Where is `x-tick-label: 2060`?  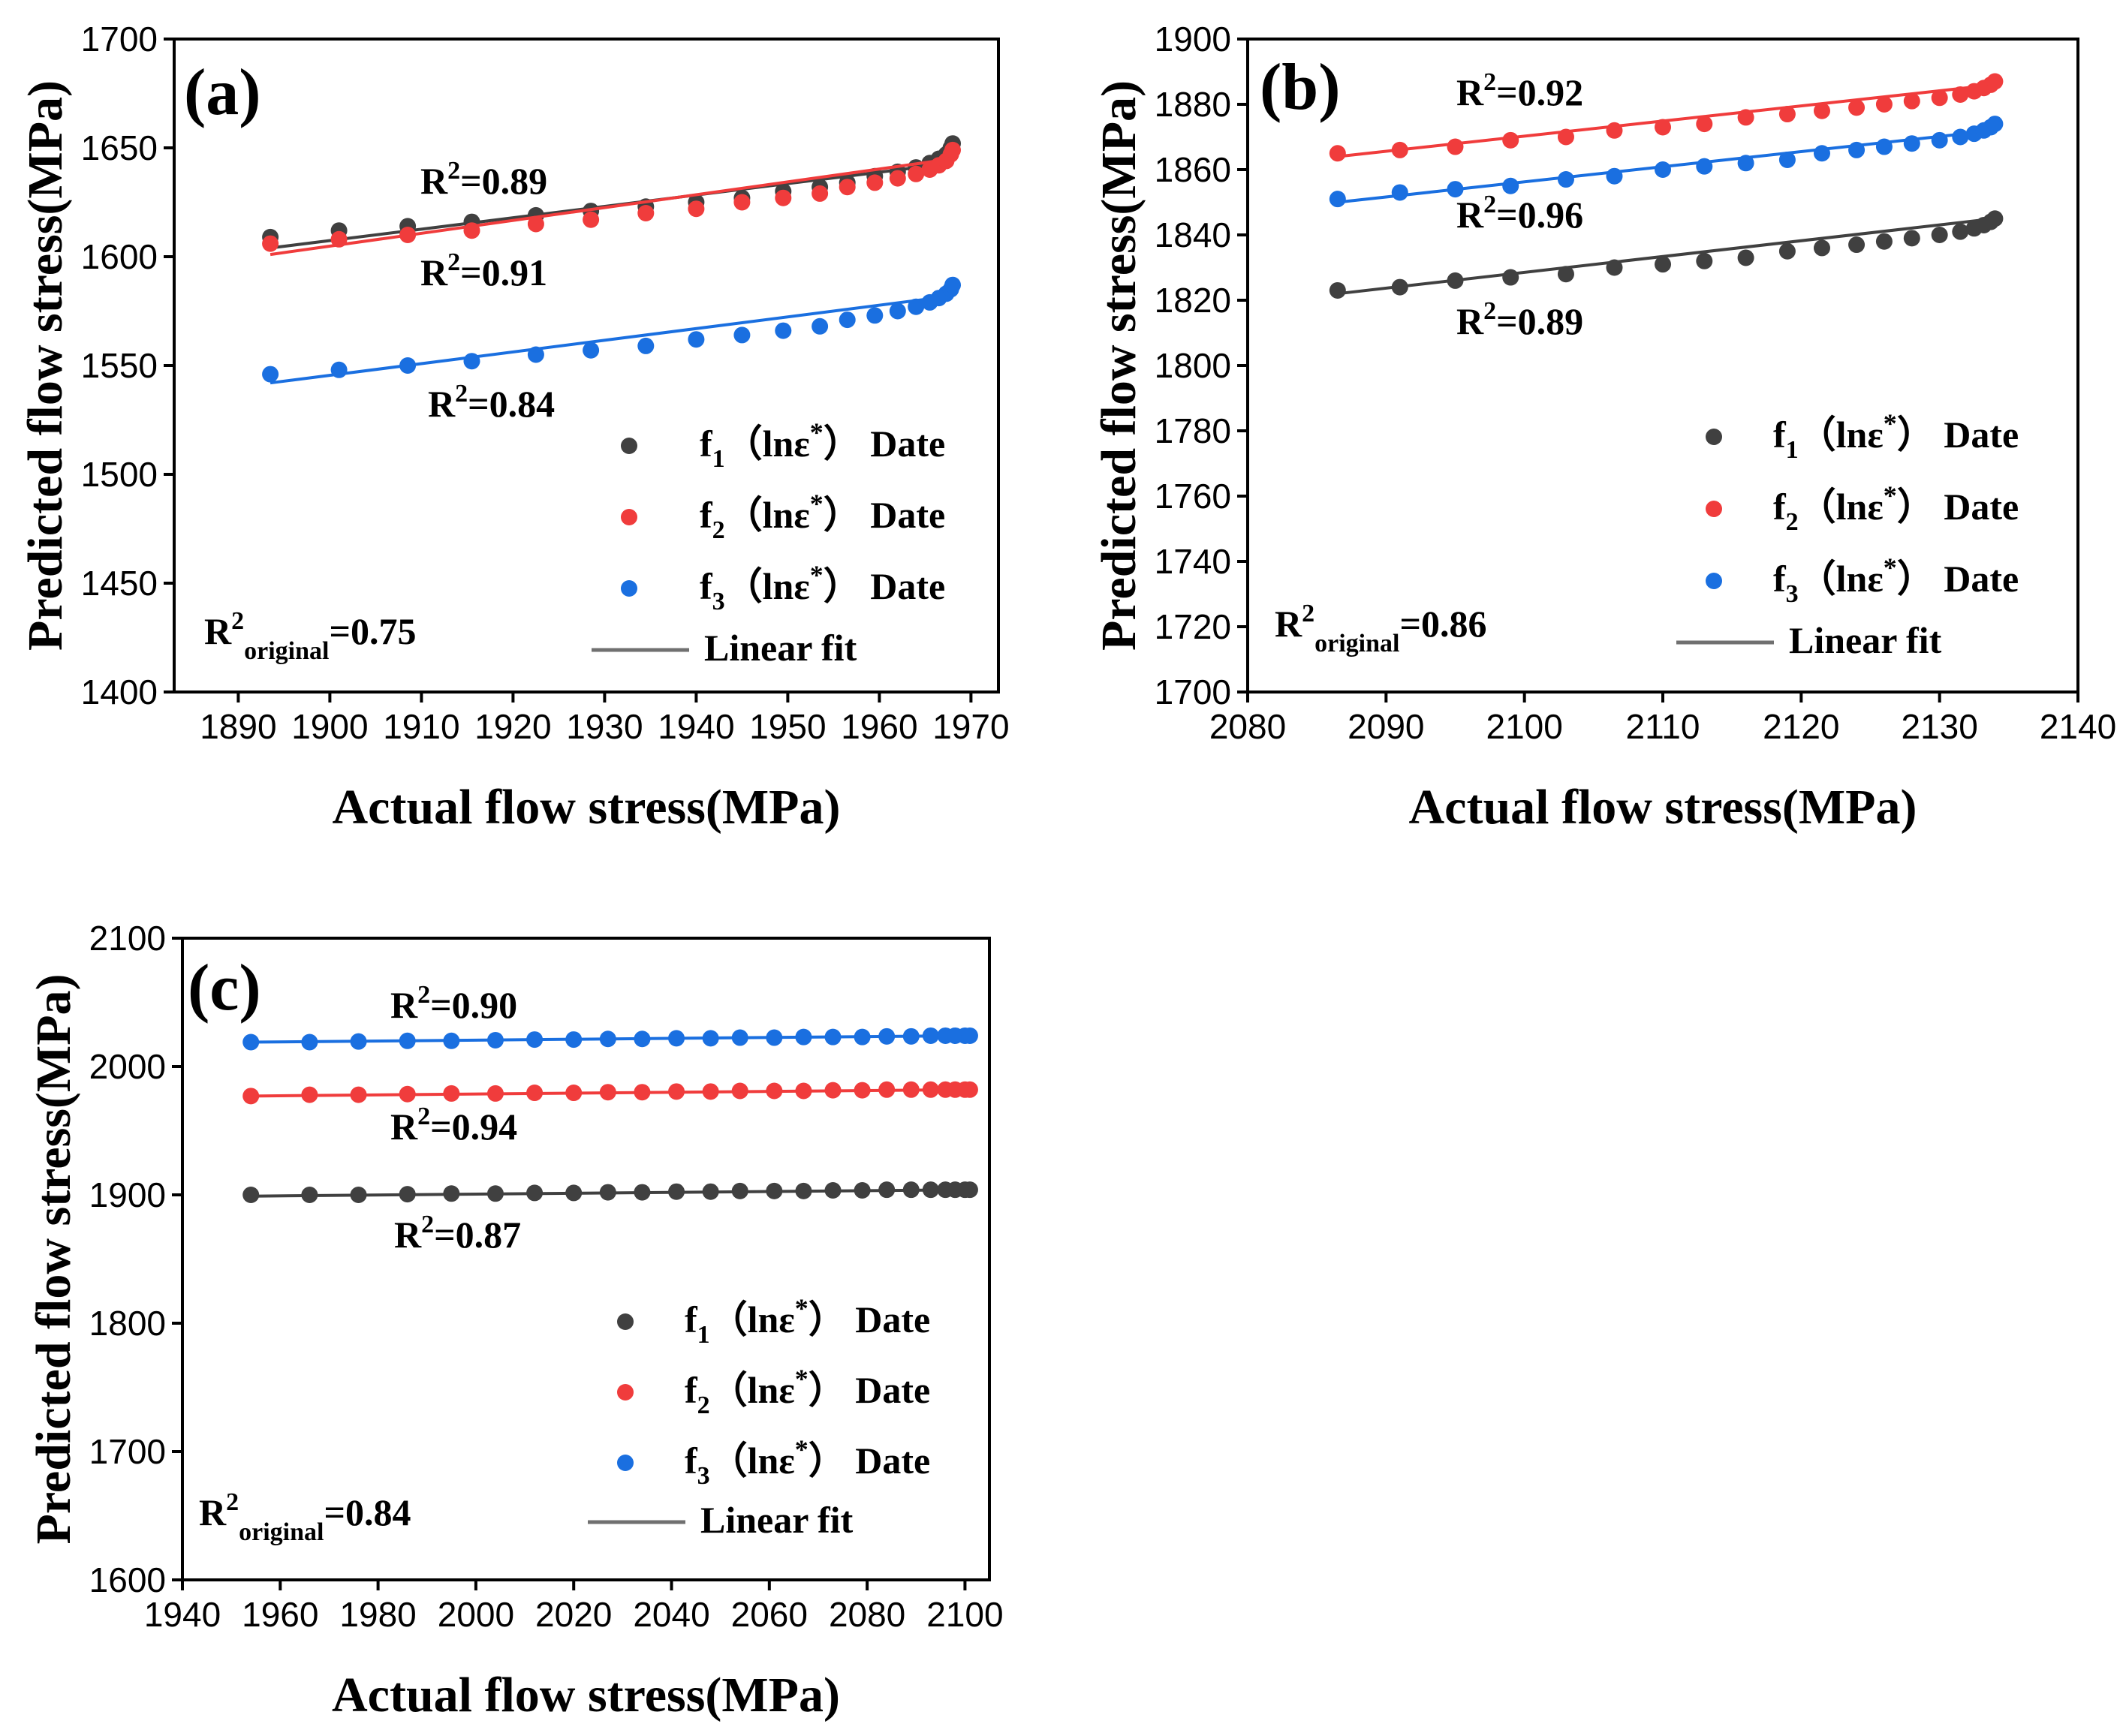 x-tick-label: 2060 is located at coordinates (769, 1614).